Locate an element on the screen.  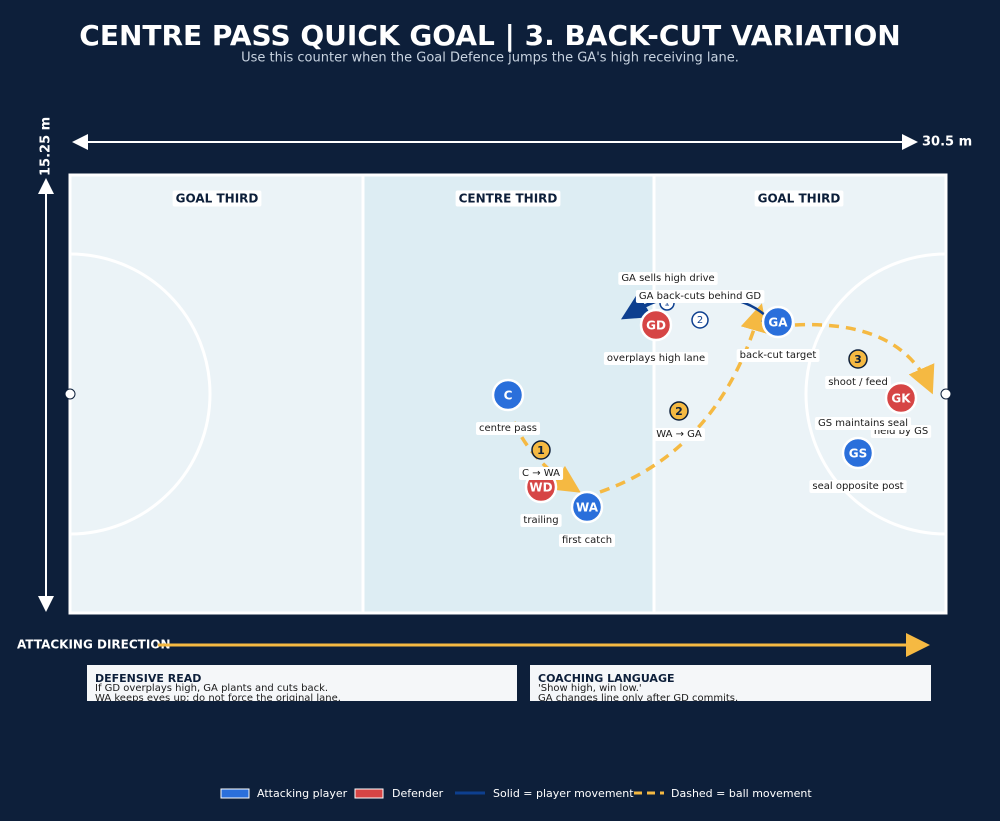
panel-title: DEFENSIVE READ is located at coordinates (148, 678).